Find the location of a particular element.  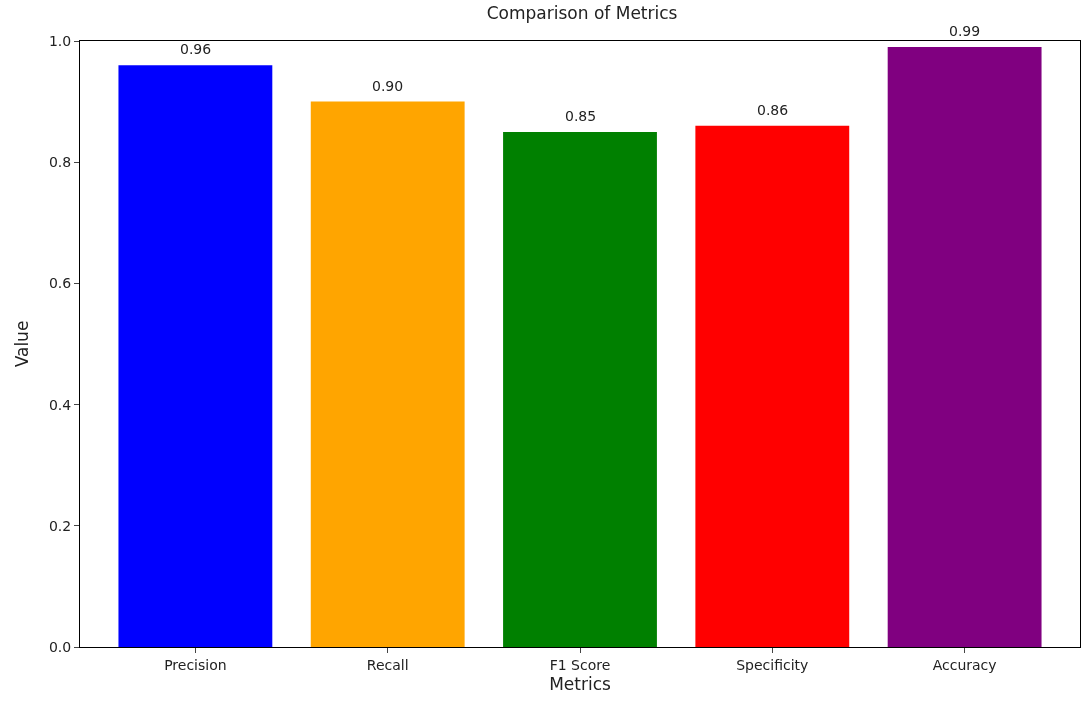

y-tick-label: 0.4 is located at coordinates (60, 404).